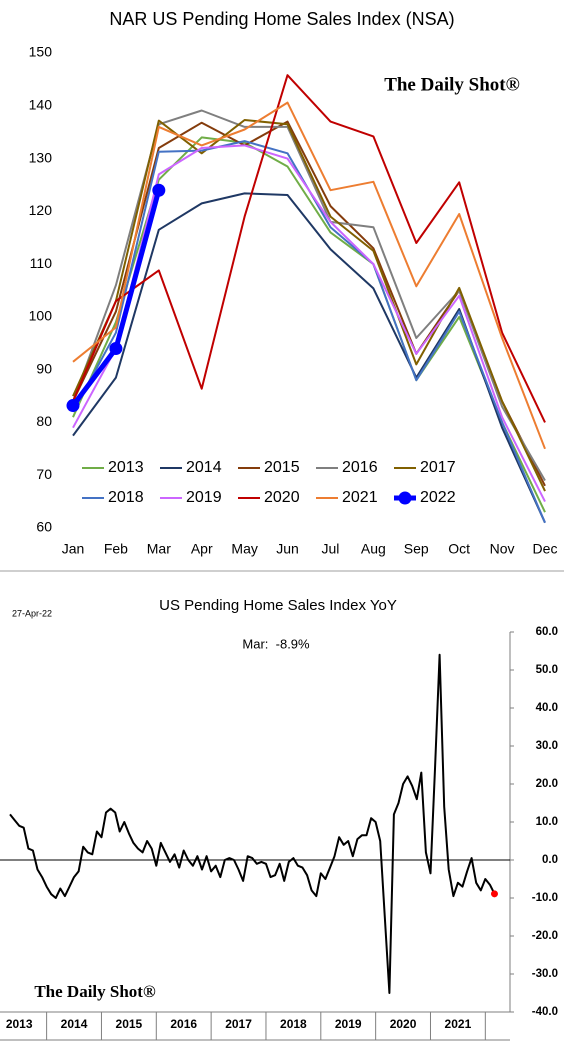 Image resolution: width=564 pixels, height=1052 pixels. What do you see at coordinates (276, 643) in the screenshot?
I see `annotation: Mar: -8.9%` at bounding box center [276, 643].